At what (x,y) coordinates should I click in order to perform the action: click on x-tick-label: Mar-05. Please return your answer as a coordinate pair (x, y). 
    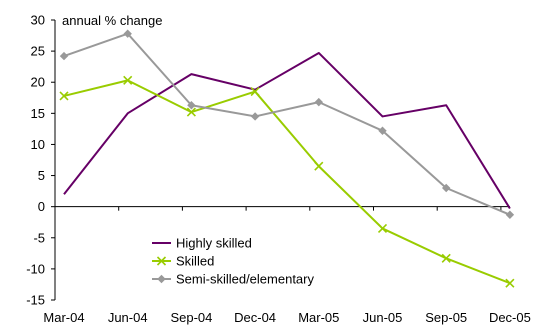
    Looking at the image, I should click on (318, 317).